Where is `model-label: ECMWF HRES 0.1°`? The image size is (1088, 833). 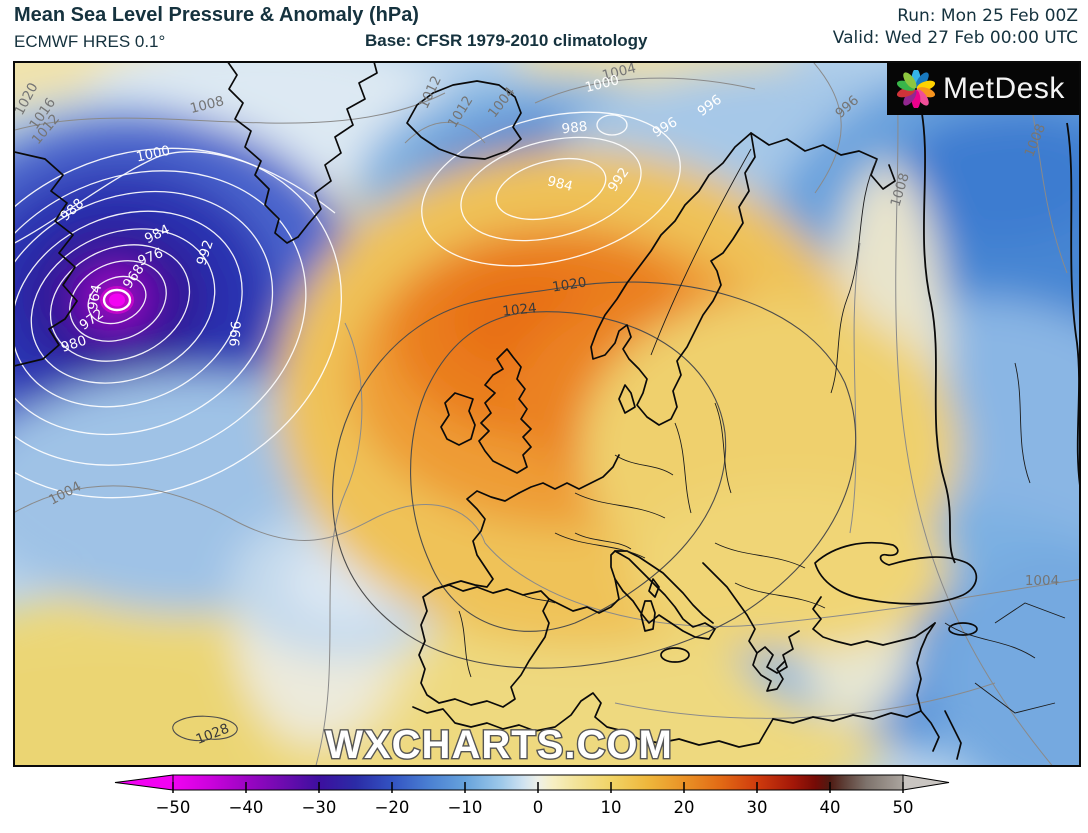 model-label: ECMWF HRES 0.1° is located at coordinates (90, 41).